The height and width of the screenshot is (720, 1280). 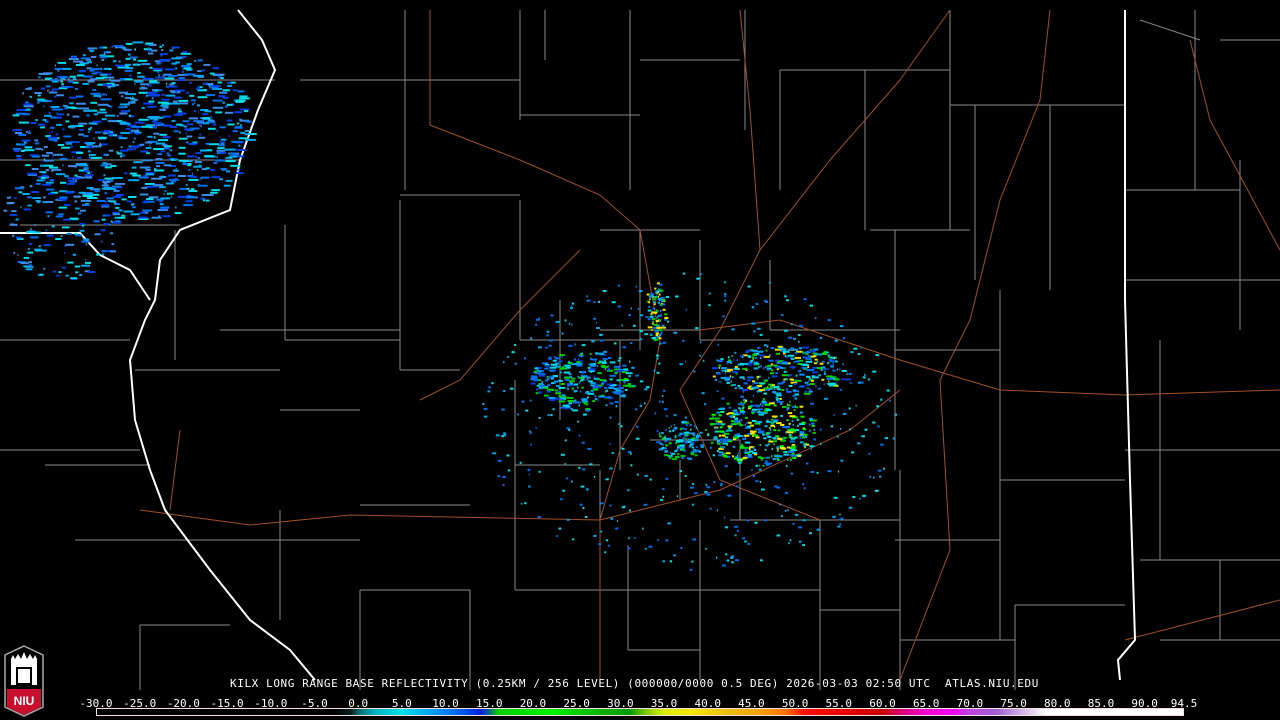 What do you see at coordinates (533, 703) in the screenshot?
I see `colorbar-tick-label: 20.0` at bounding box center [533, 703].